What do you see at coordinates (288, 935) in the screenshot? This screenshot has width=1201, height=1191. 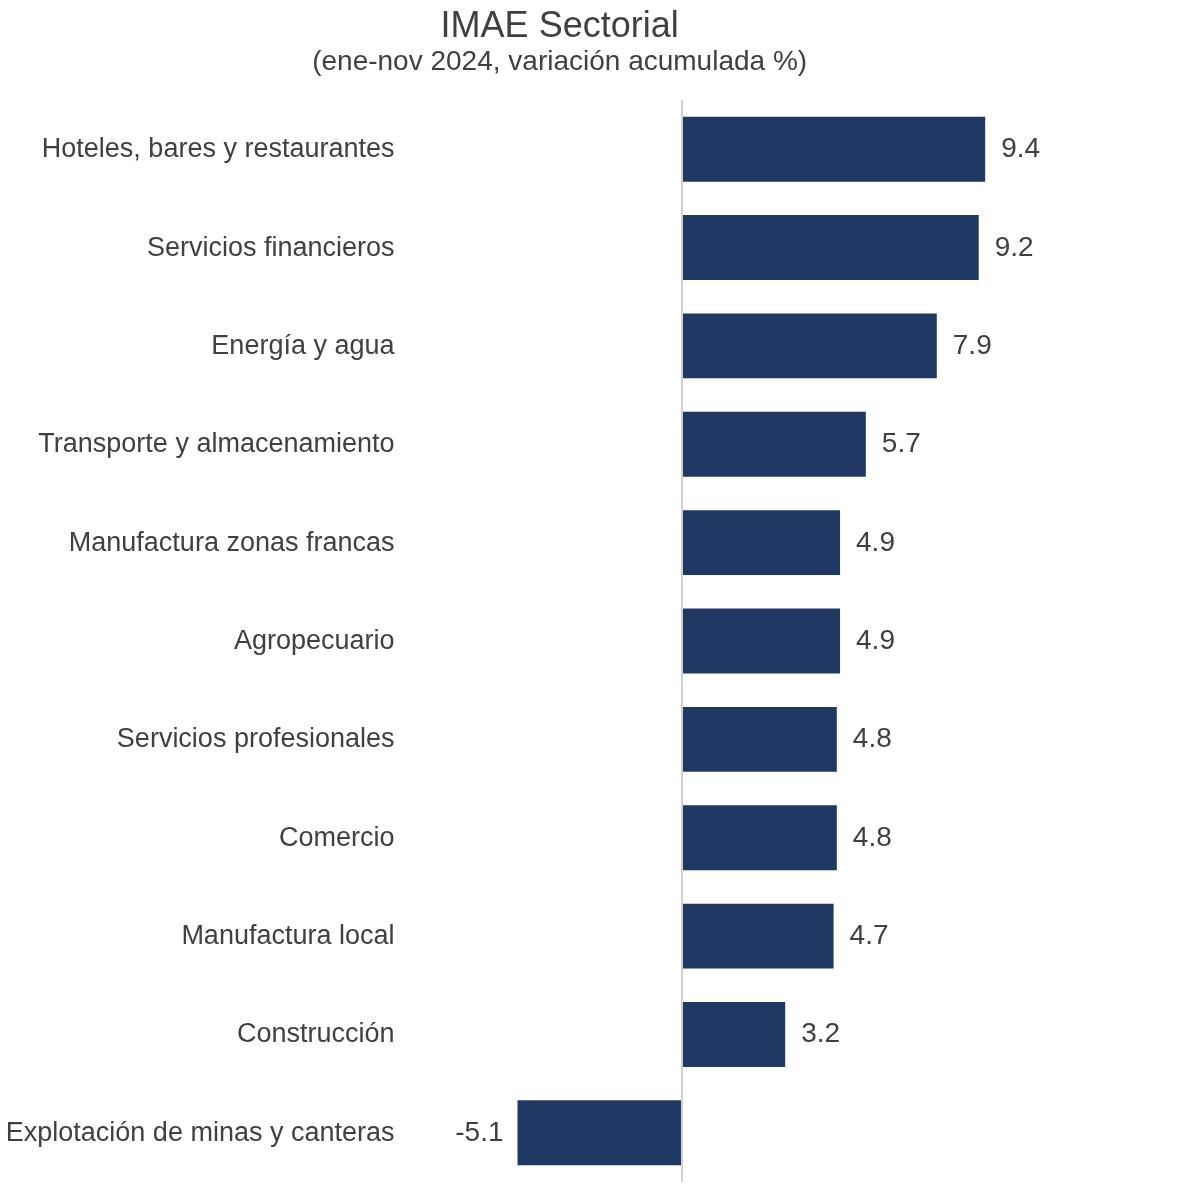 I see `y-tick-label: Manufactura local` at bounding box center [288, 935].